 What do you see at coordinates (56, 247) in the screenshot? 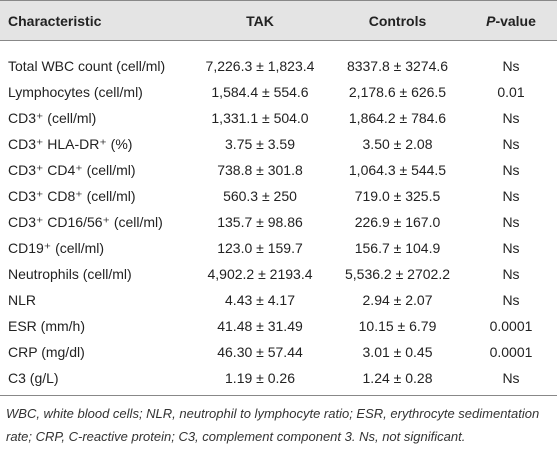
I see `table-cell: CD19⁺ (cell/ml)` at bounding box center [56, 247].